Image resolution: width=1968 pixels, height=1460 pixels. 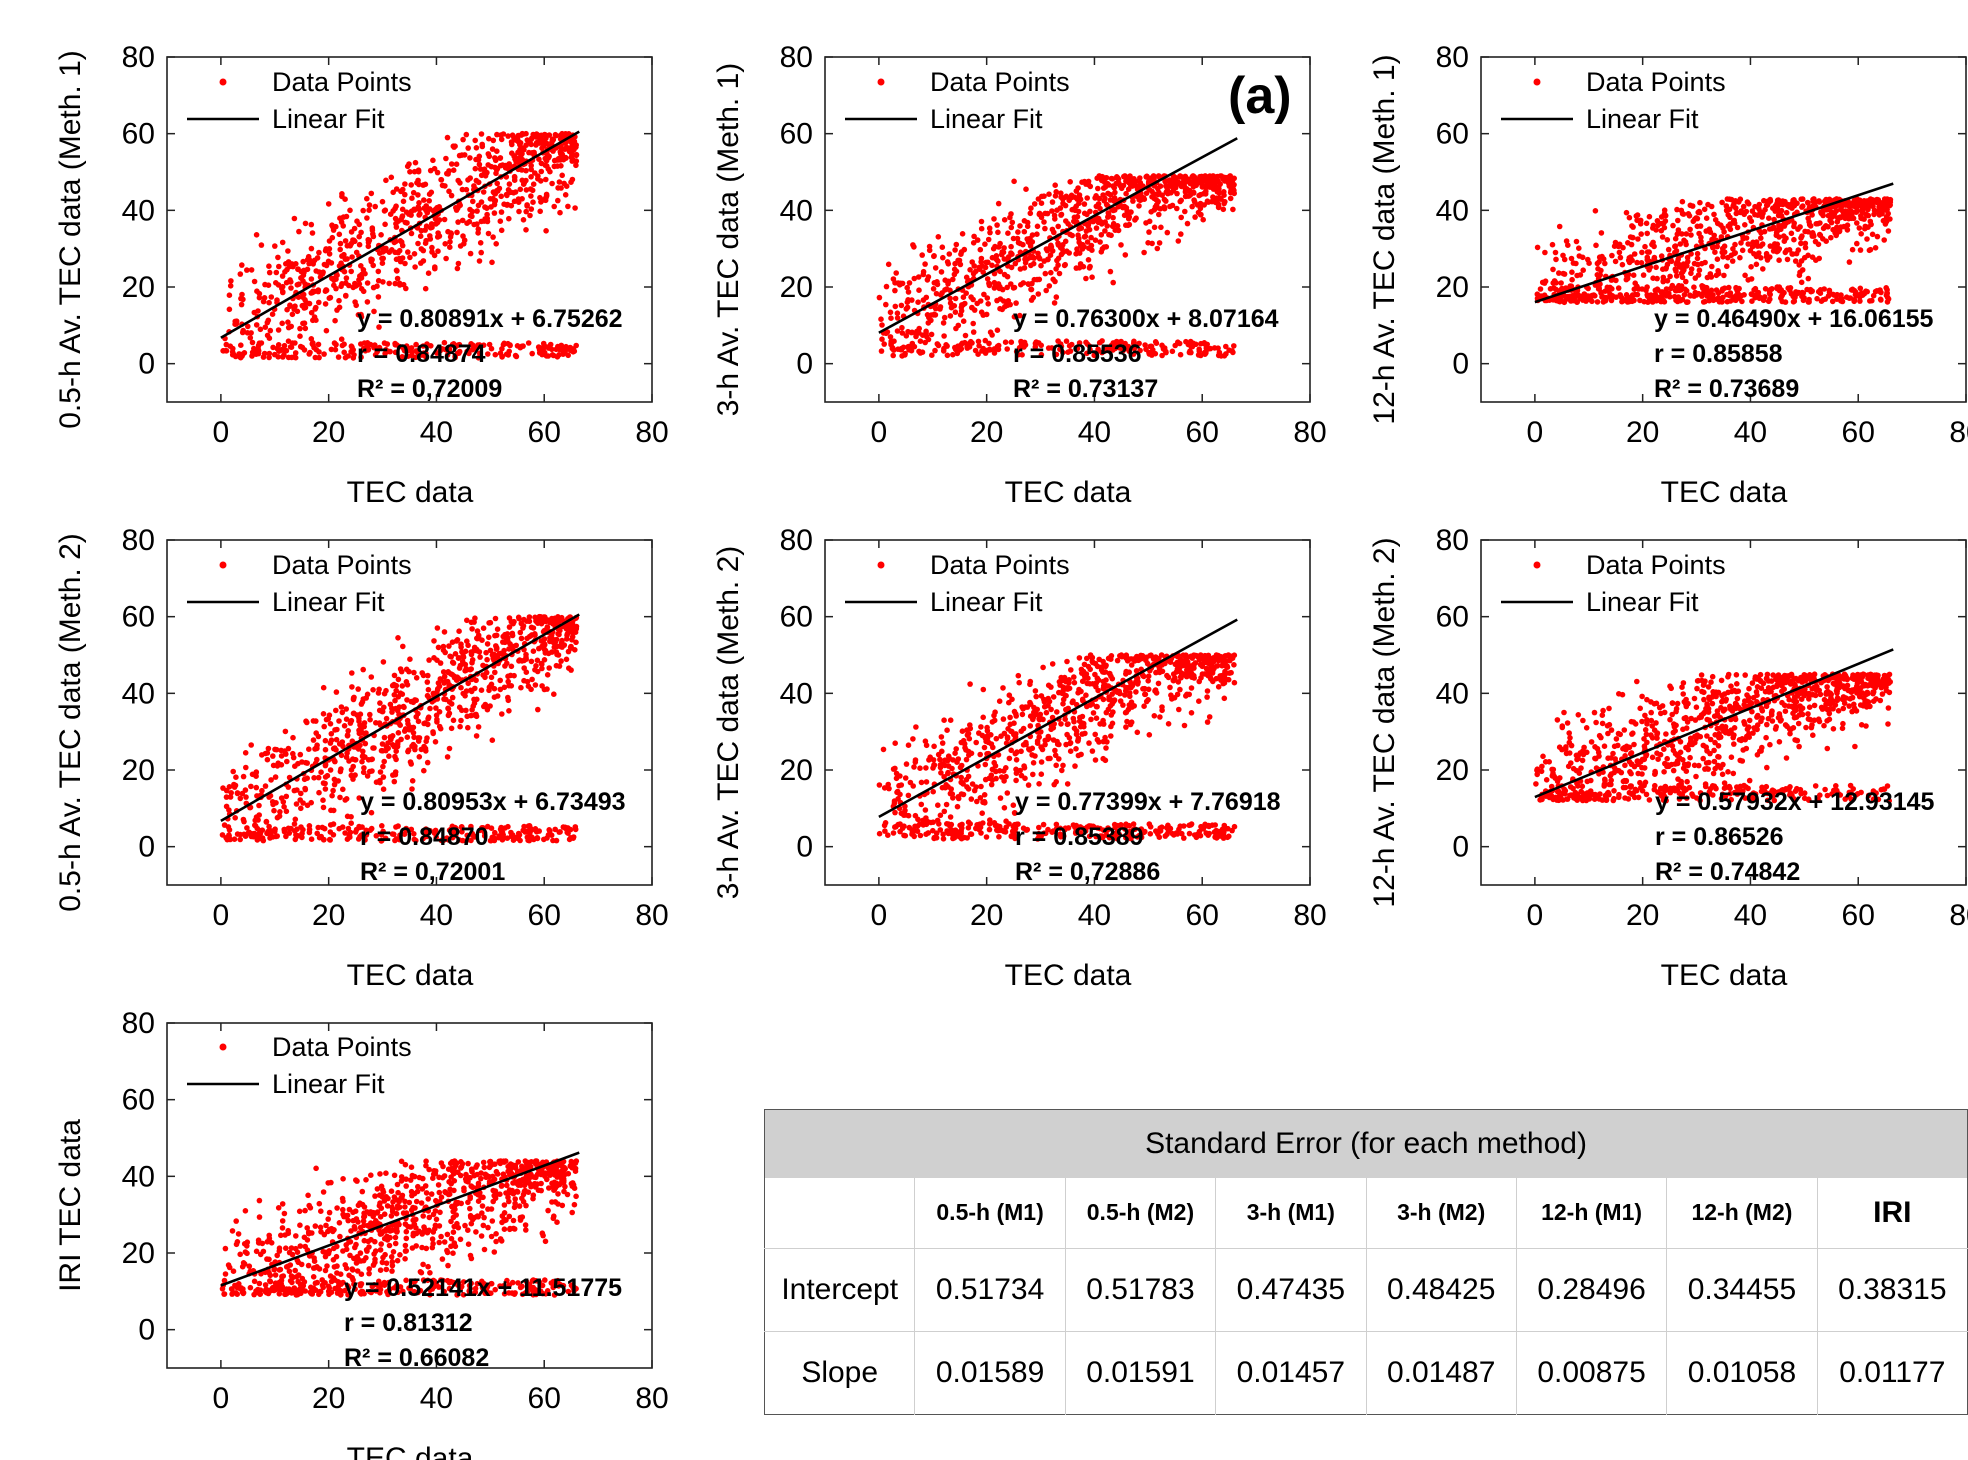 I want to click on plot-frame, so click(x=1067, y=229).